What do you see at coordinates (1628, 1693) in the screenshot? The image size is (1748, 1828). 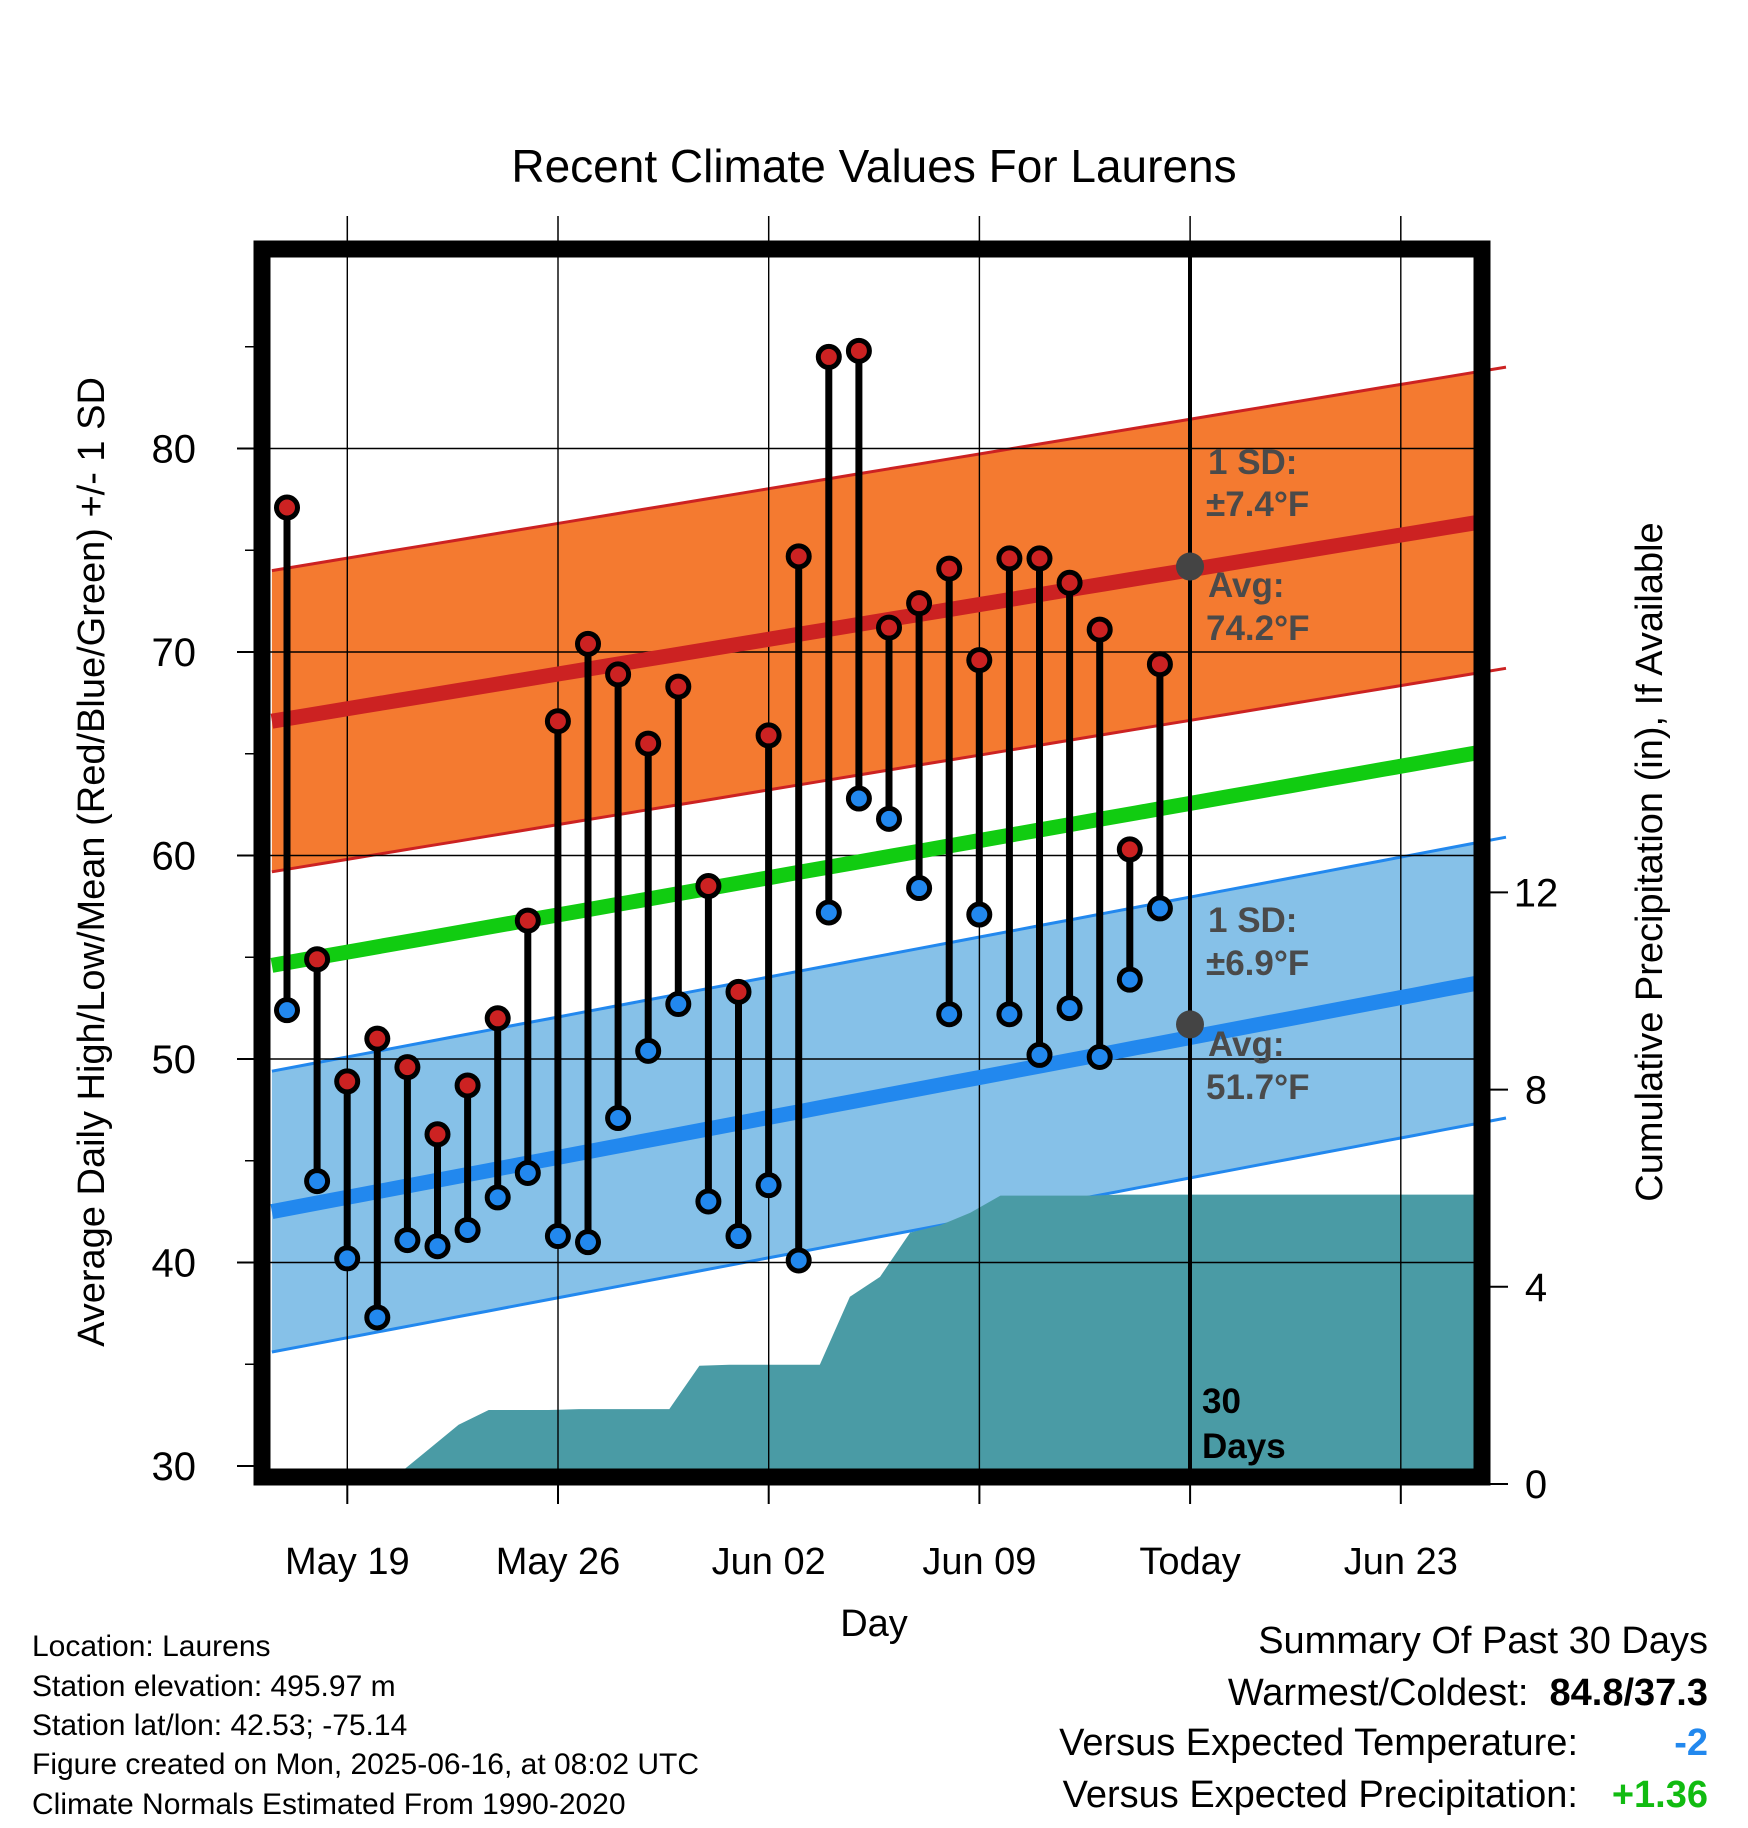 I see `warm-cold-value: 84.8/37.3` at bounding box center [1628, 1693].